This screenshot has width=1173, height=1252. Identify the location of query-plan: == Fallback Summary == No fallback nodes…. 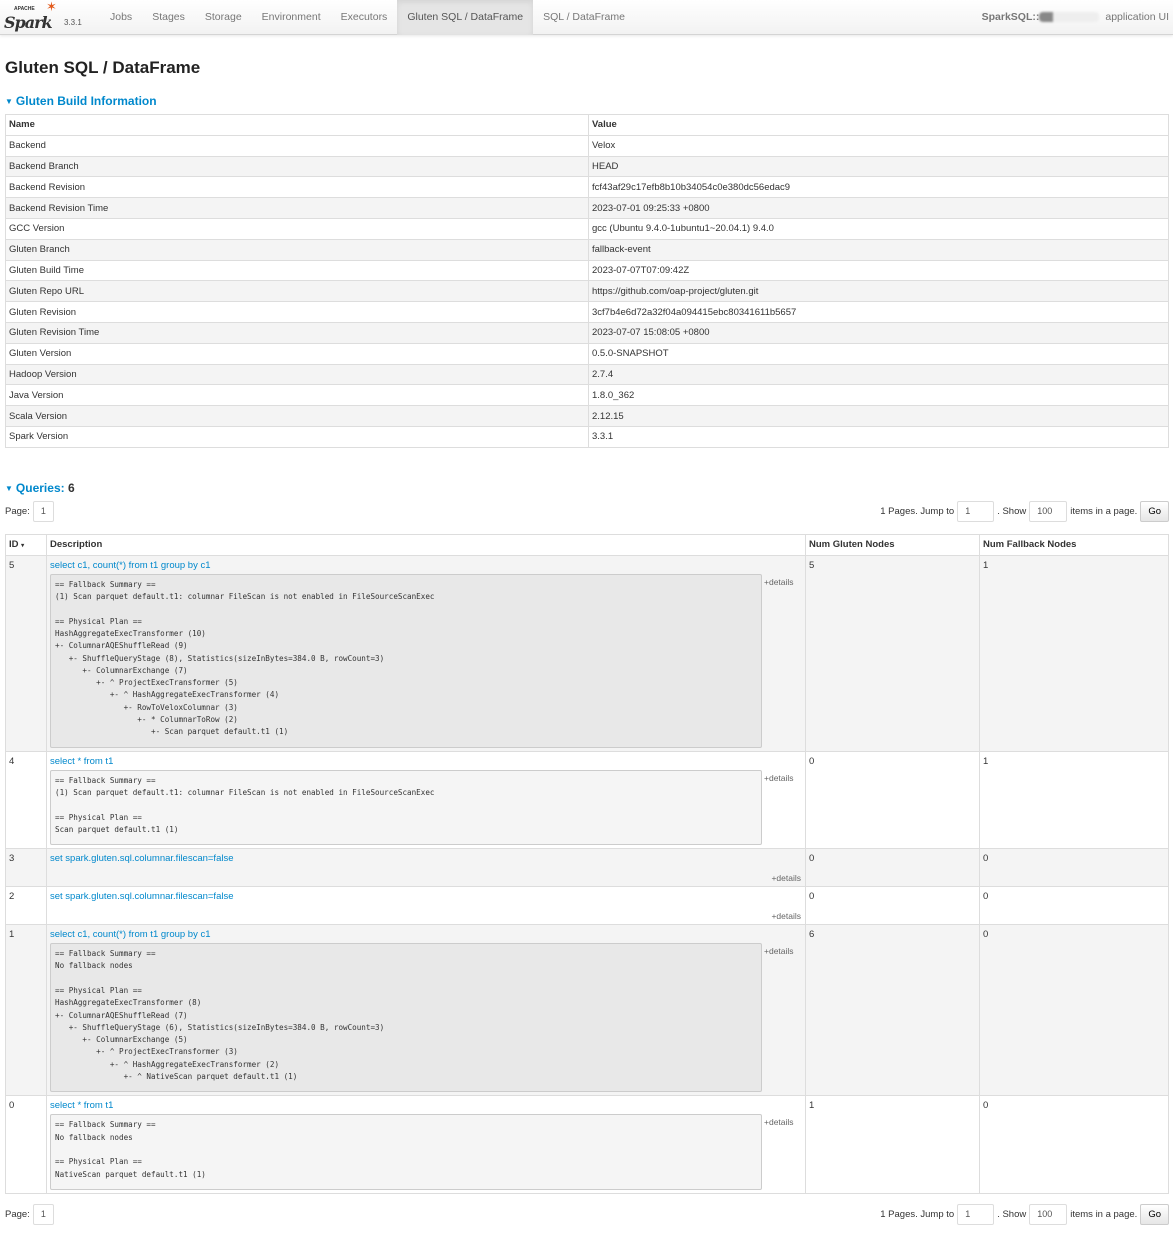
(406, 1152).